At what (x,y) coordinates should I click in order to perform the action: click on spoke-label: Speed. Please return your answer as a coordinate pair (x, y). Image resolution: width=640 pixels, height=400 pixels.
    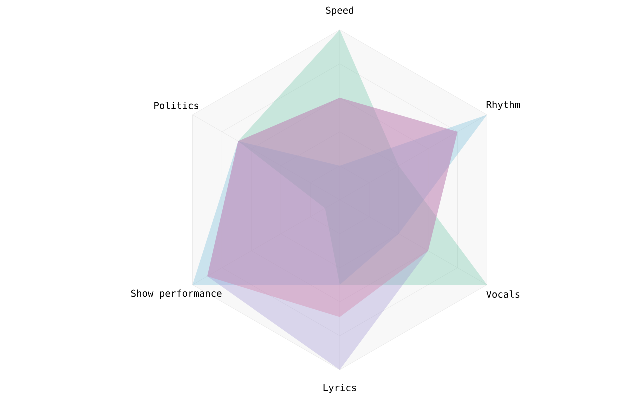
    Looking at the image, I should click on (340, 11).